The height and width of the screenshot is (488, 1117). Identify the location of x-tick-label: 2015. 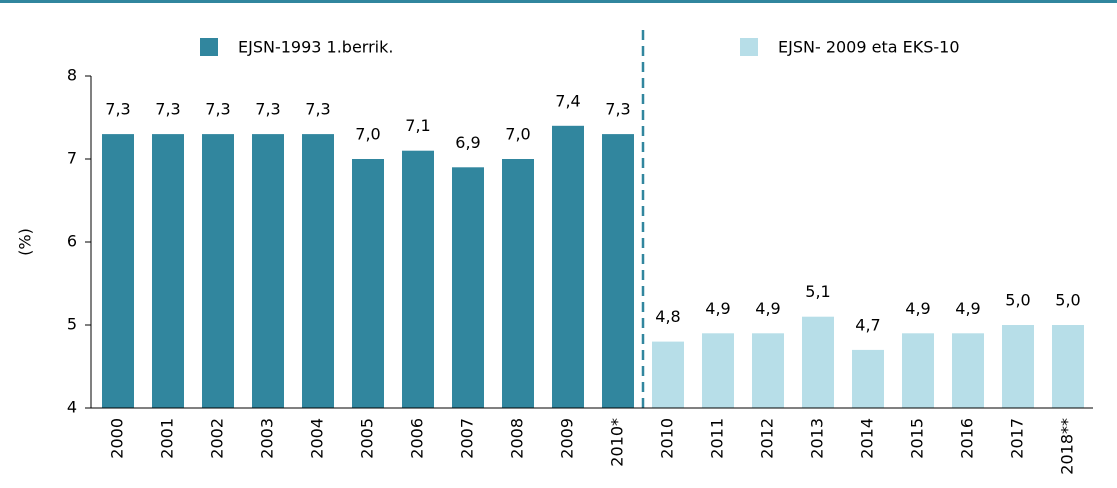
(917, 438).